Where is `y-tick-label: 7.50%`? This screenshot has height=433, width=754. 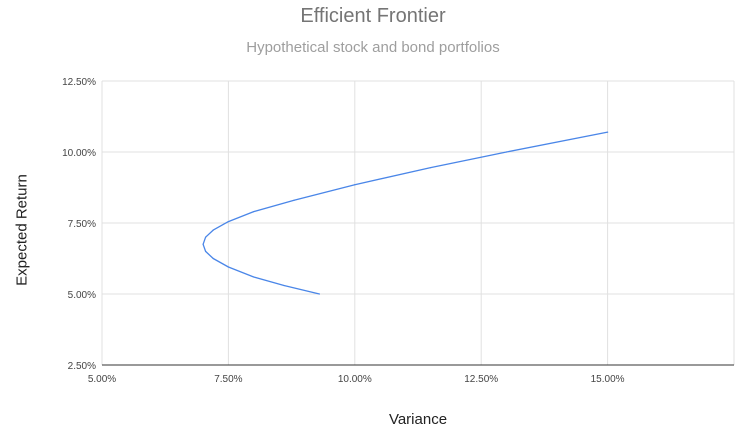 y-tick-label: 7.50% is located at coordinates (82, 224).